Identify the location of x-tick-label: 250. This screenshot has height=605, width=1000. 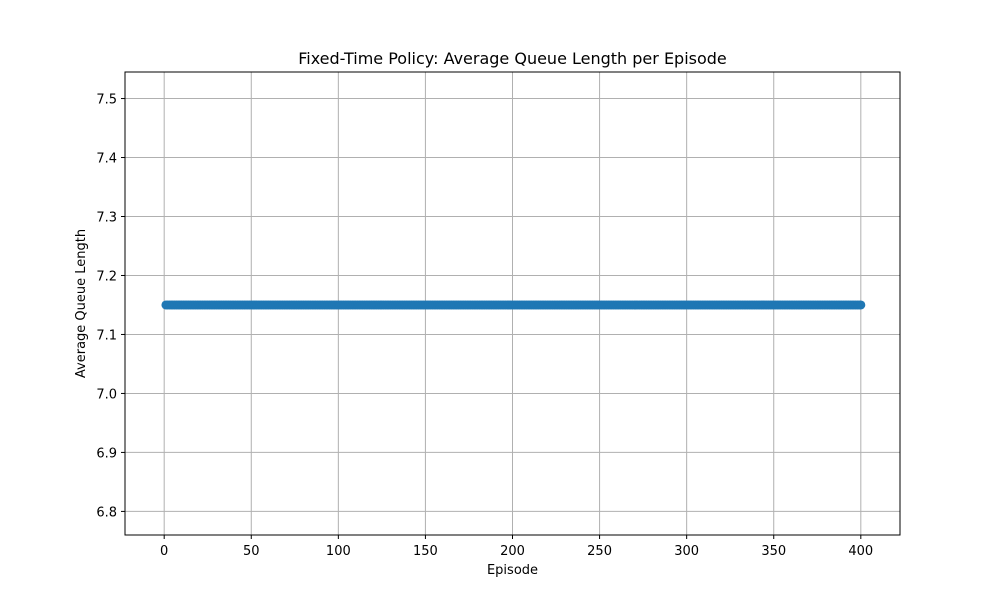
(599, 551).